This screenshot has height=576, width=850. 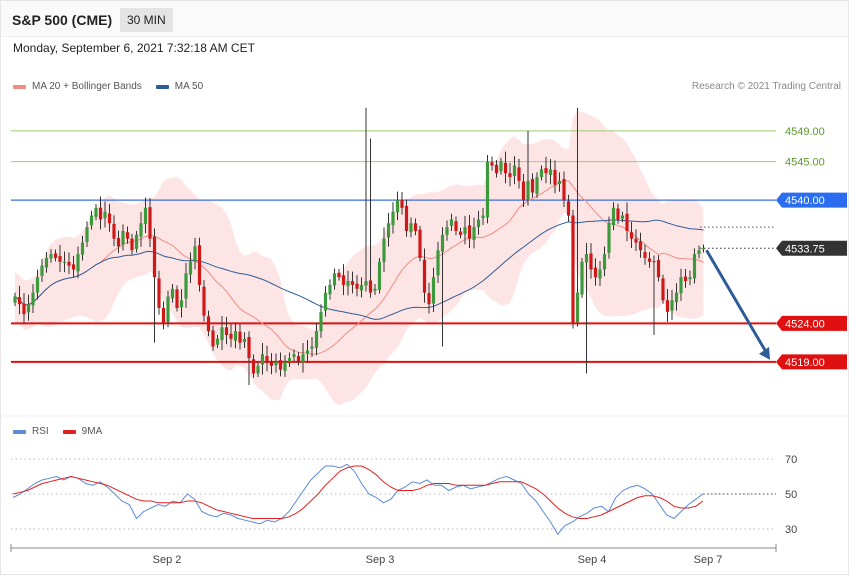 What do you see at coordinates (19, 431) in the screenshot?
I see `legend-swatch-rsi` at bounding box center [19, 431].